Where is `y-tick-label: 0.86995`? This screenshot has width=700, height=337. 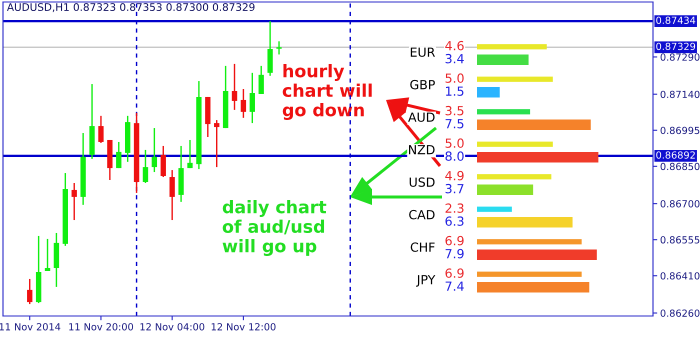 y-tick-label: 0.86995 is located at coordinates (680, 130).